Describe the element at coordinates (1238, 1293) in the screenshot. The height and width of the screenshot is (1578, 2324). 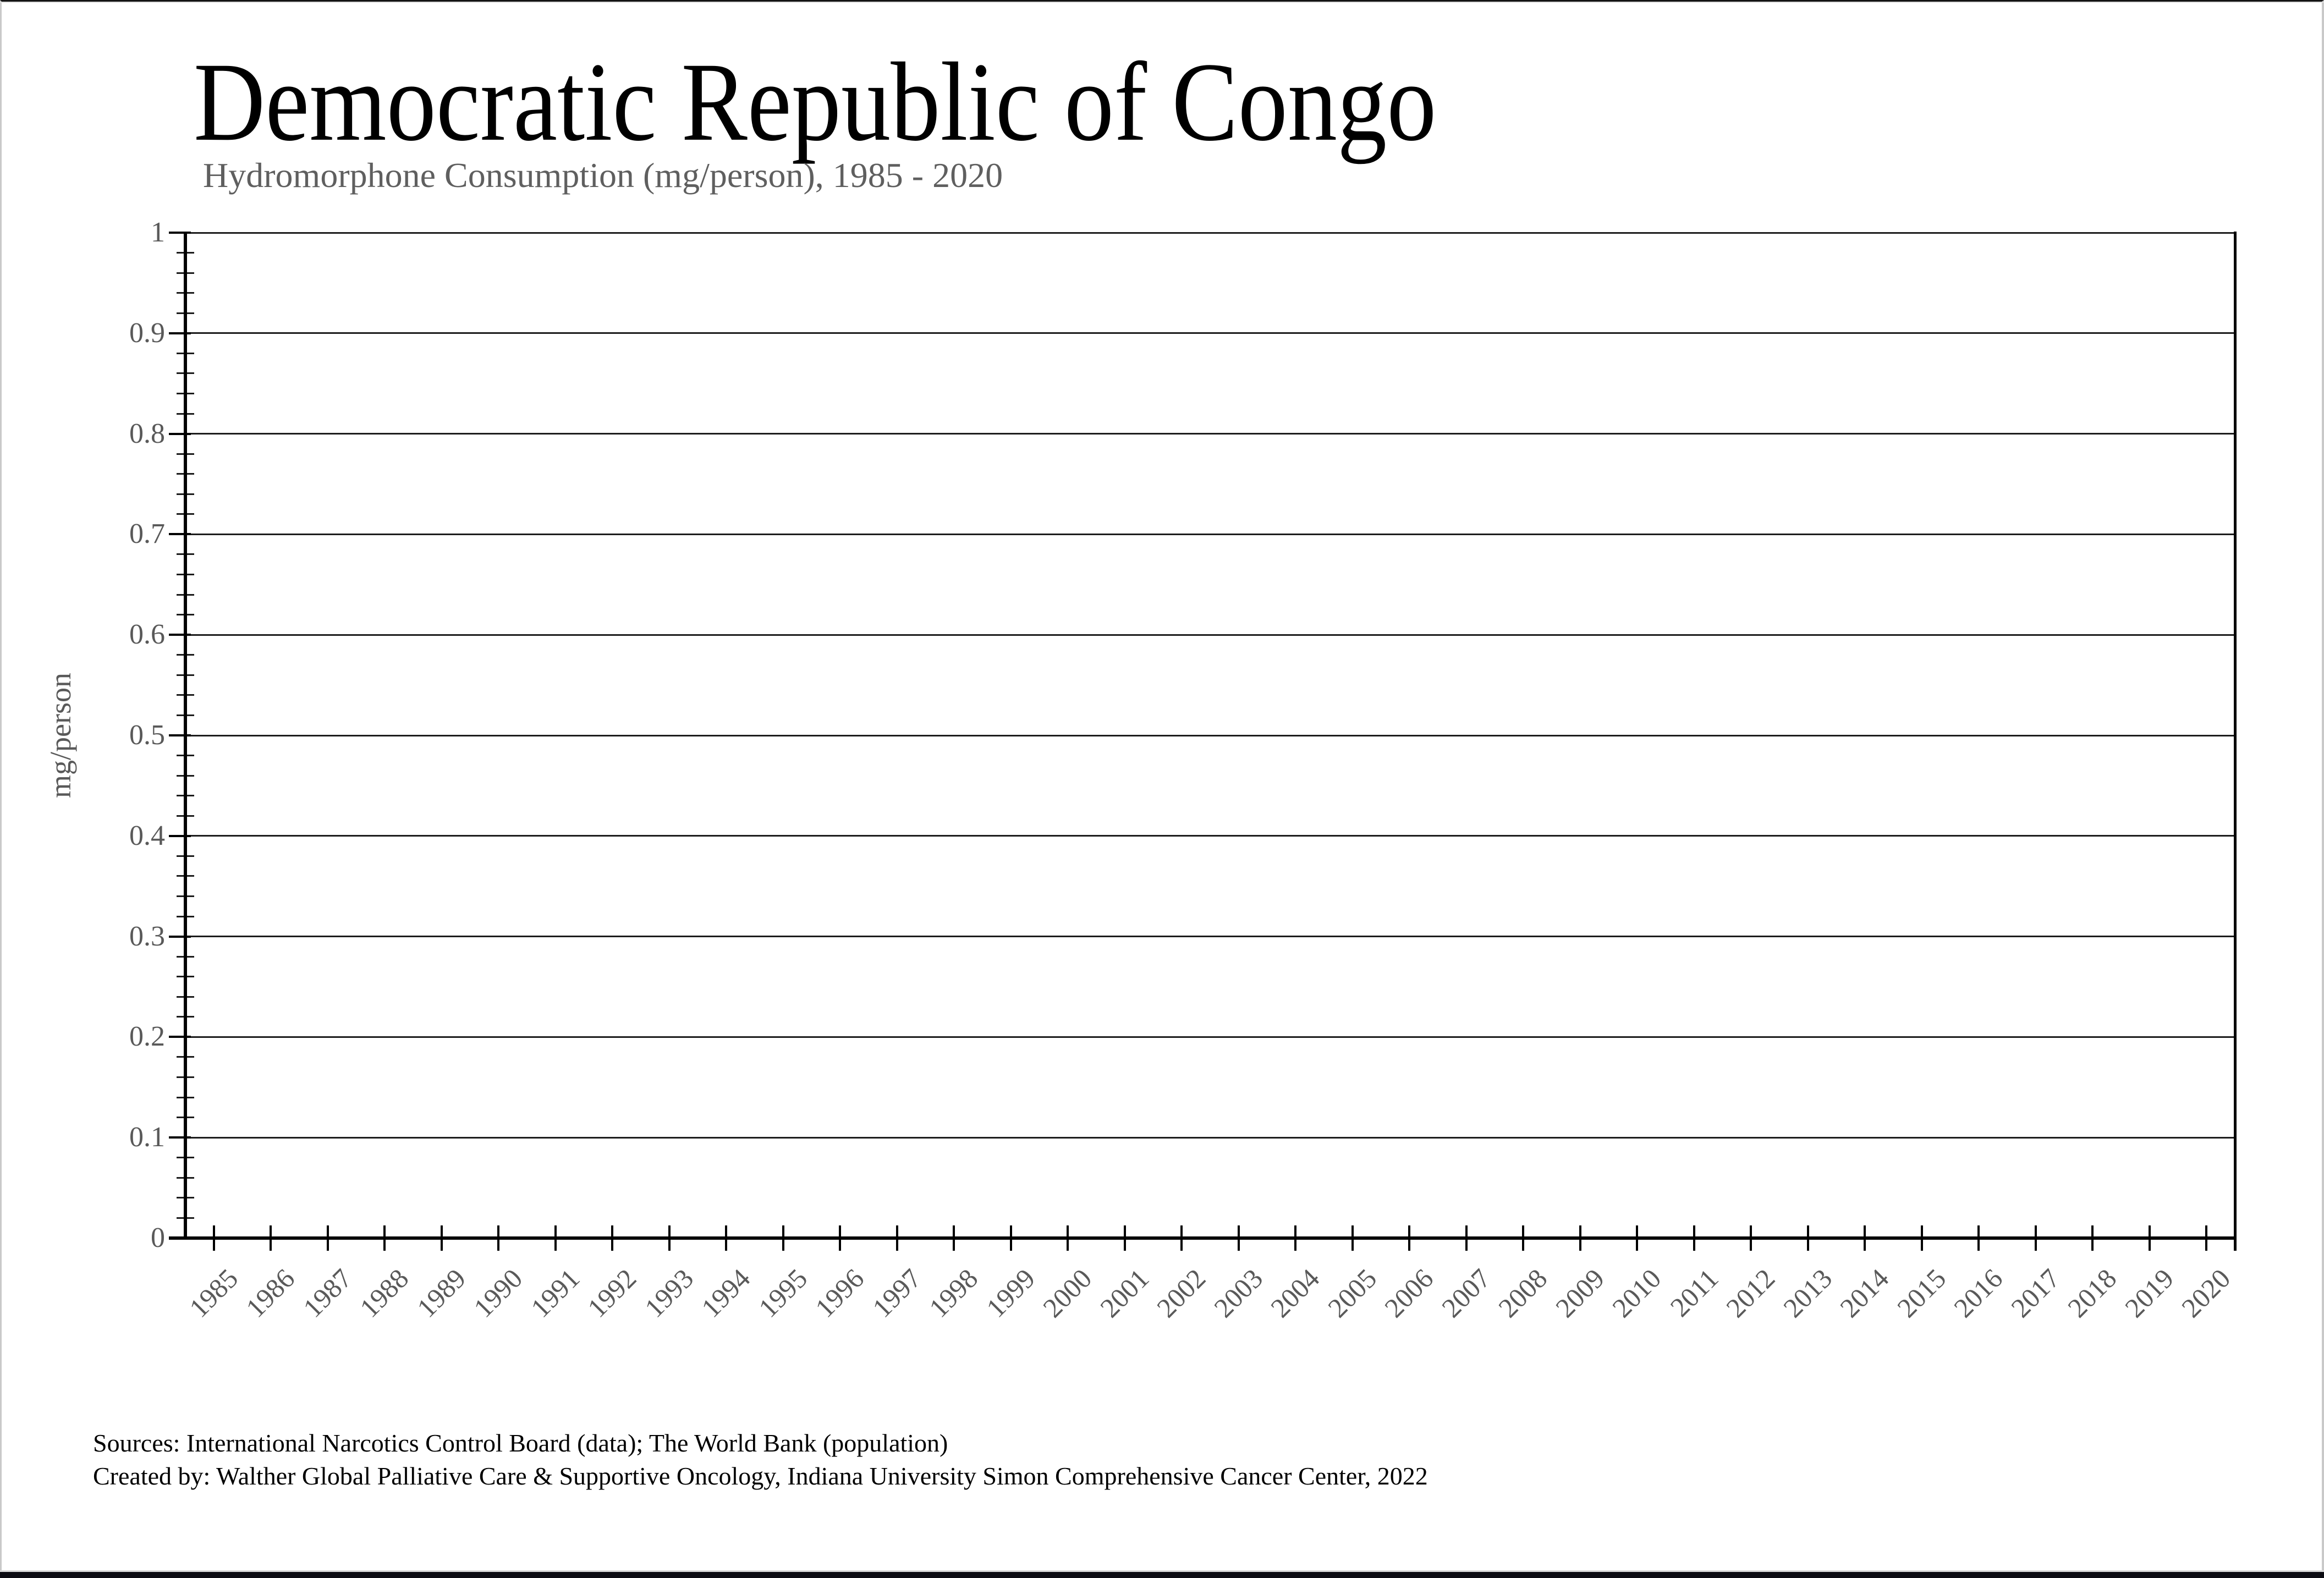
I see `x-axis-tick-label: 2003` at that location.